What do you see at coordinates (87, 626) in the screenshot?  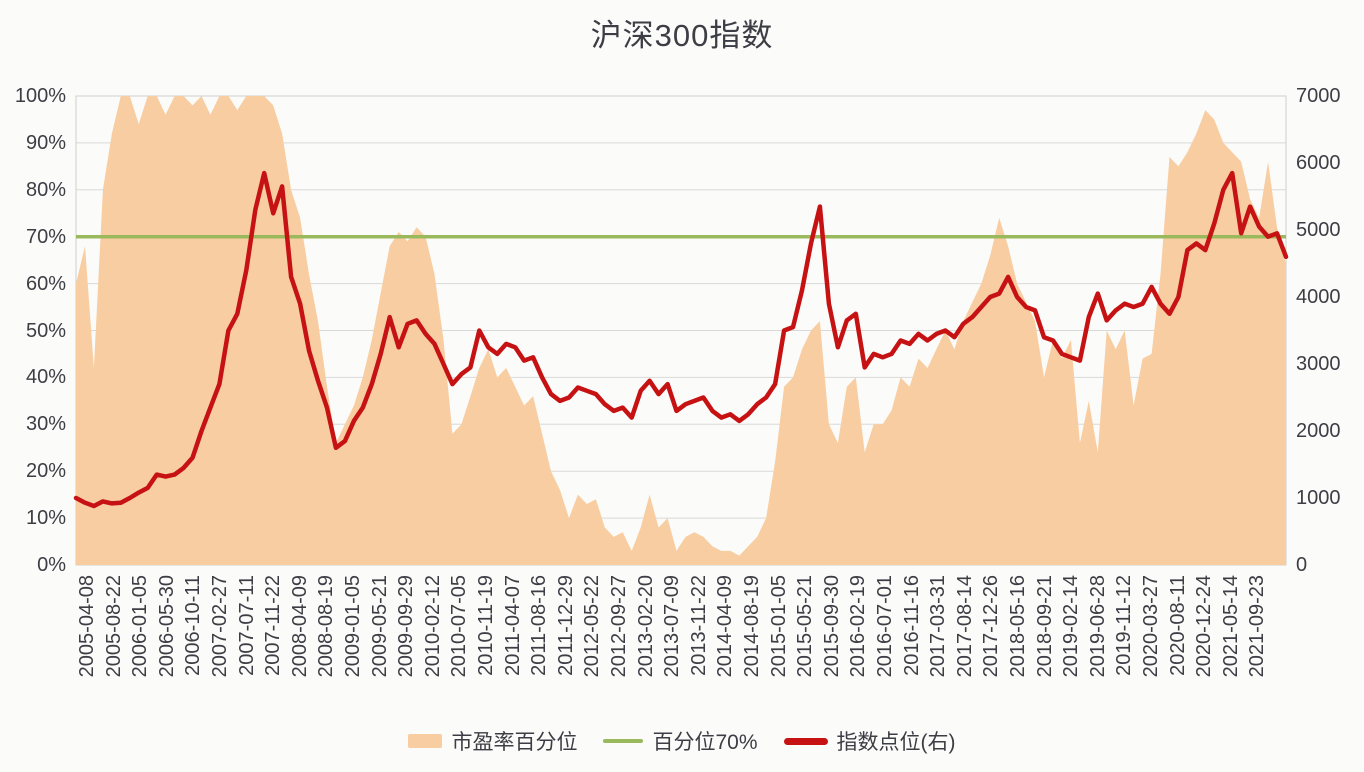 I see `x-axis-label: 2005-04-08` at bounding box center [87, 626].